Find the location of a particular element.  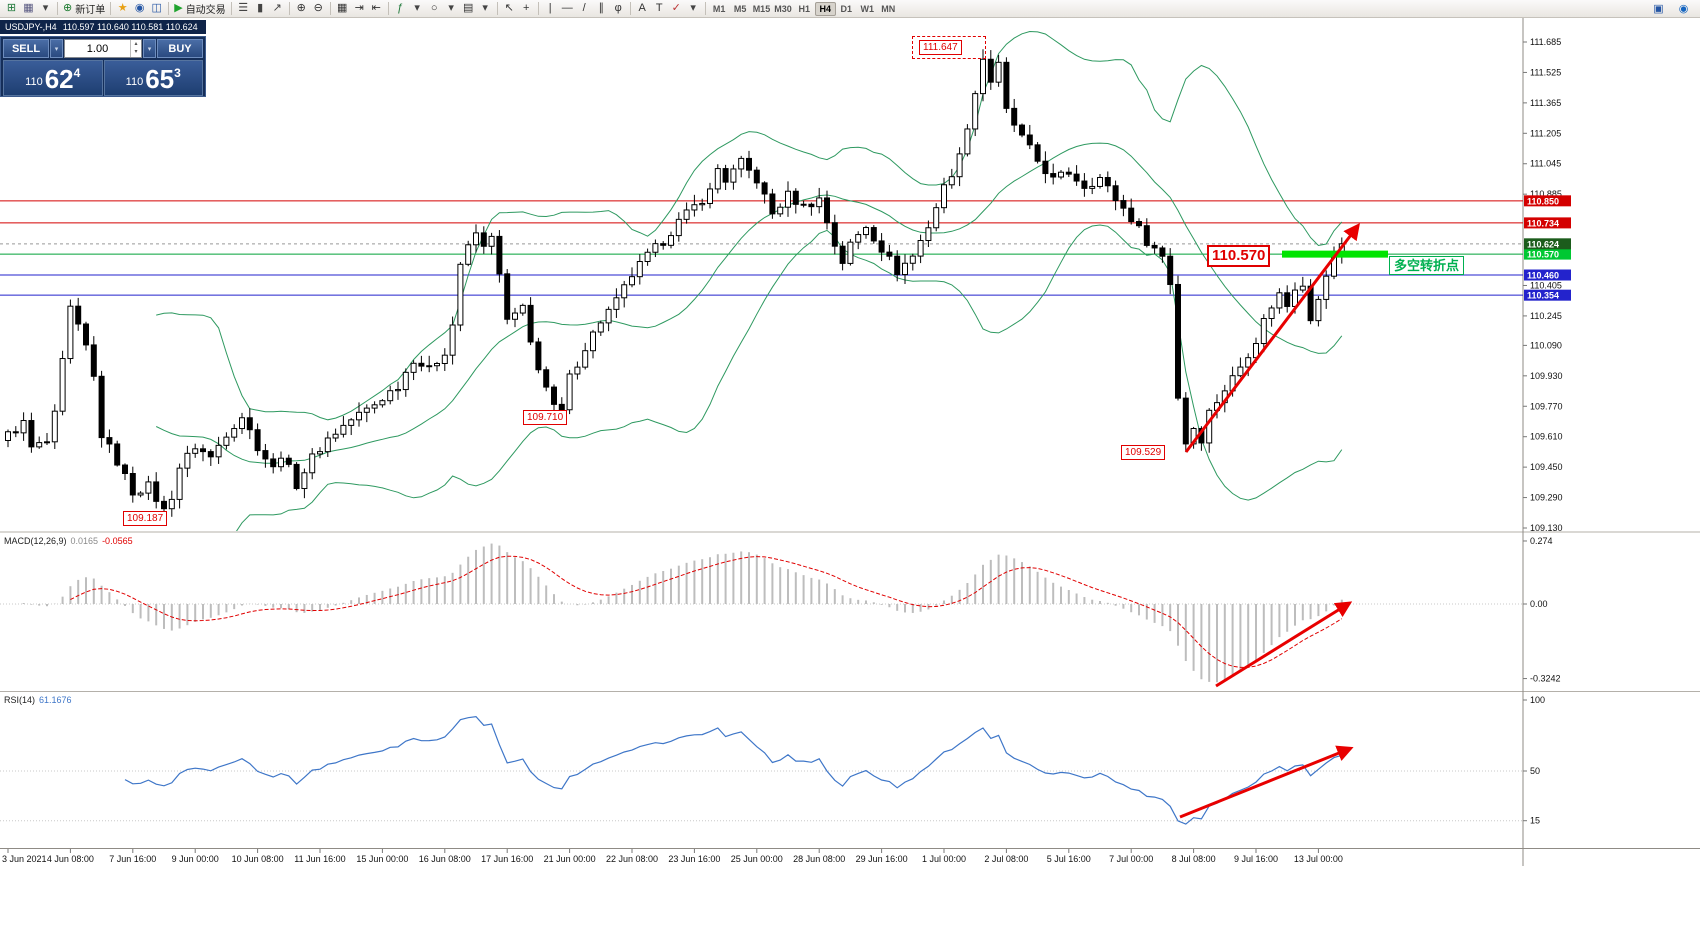

indicators-icon: ƒ is located at coordinates (400, 8).